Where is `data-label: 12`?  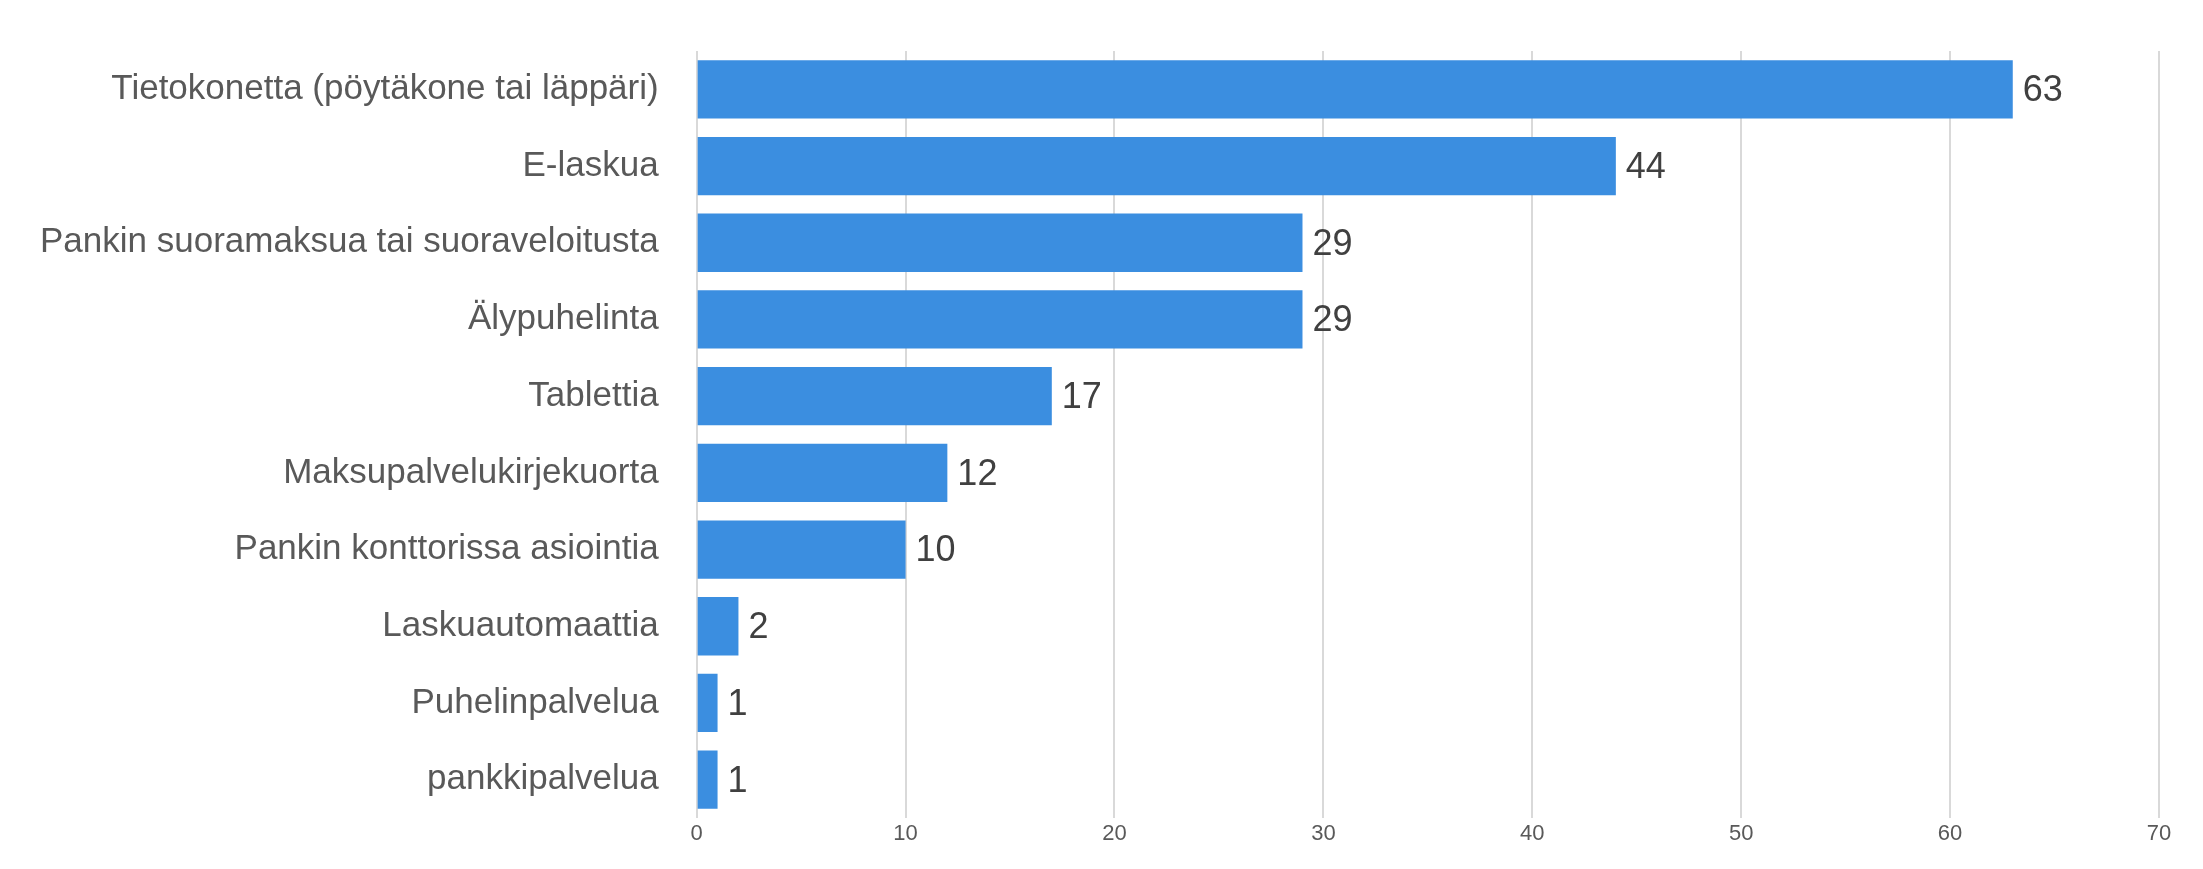 data-label: 12 is located at coordinates (977, 472).